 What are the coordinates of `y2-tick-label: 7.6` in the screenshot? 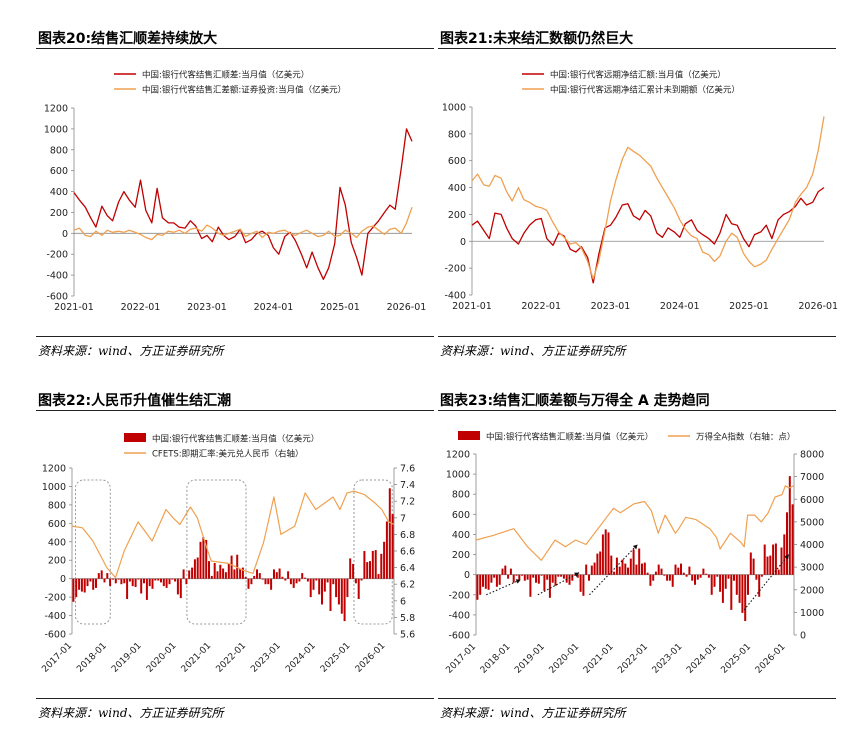 It's located at (407, 469).